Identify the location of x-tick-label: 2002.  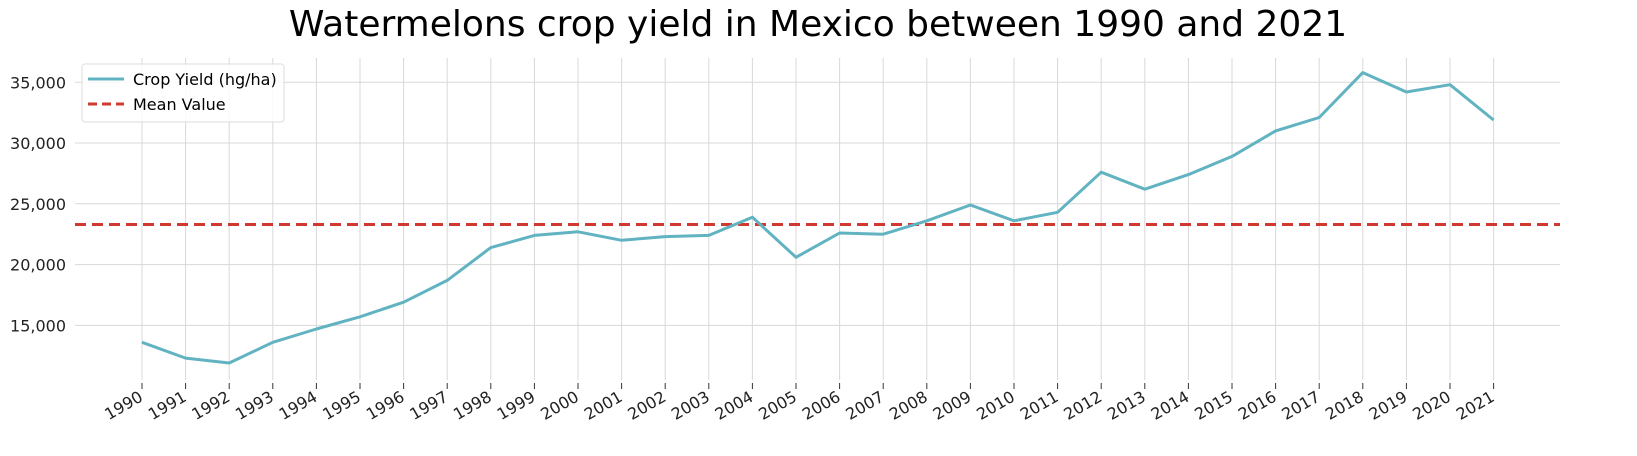
(646, 405).